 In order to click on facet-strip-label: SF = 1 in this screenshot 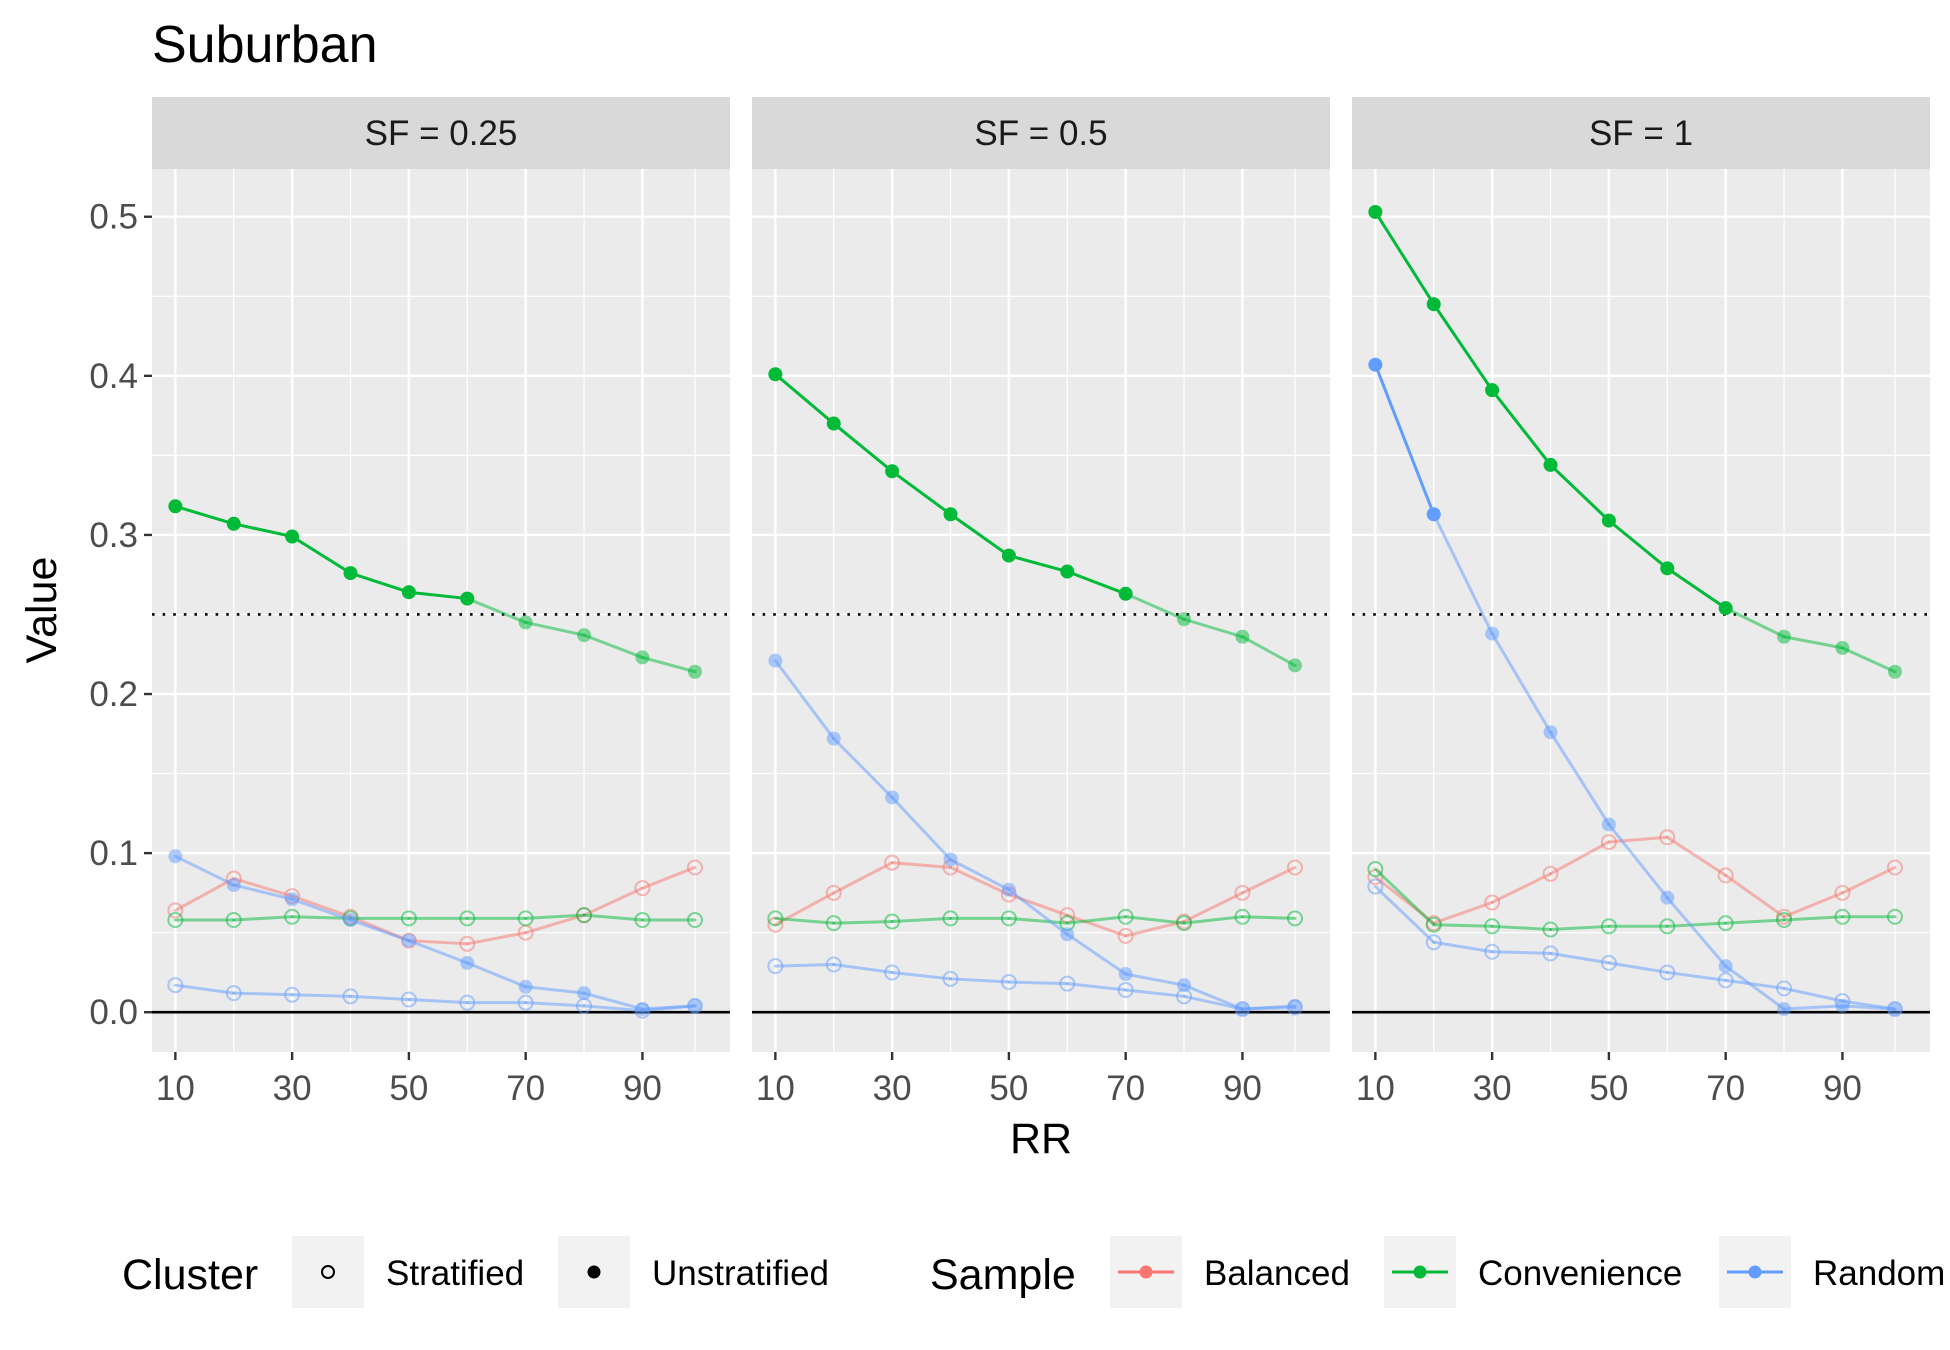, I will do `click(1641, 133)`.